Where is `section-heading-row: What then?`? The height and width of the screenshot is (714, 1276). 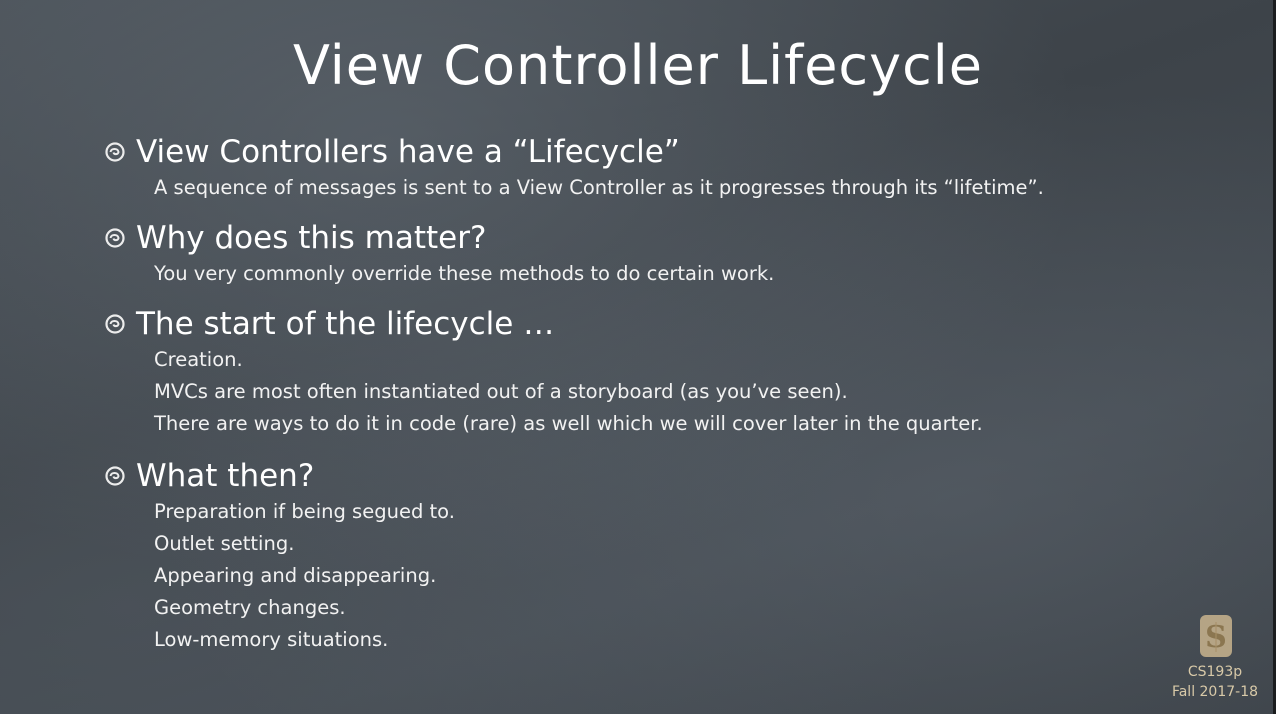 section-heading-row: What then? is located at coordinates (254, 476).